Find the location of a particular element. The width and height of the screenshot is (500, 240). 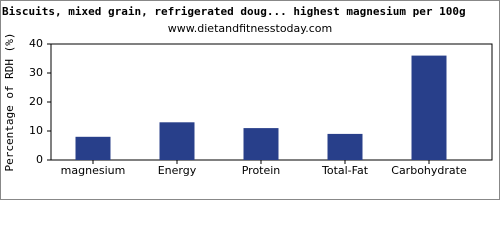

y-tick-label: 20 is located at coordinates (36, 101).